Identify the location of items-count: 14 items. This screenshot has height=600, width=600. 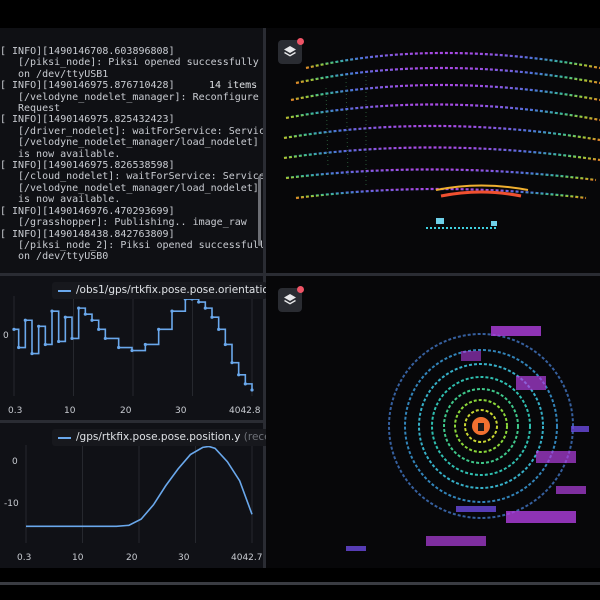
(233, 85).